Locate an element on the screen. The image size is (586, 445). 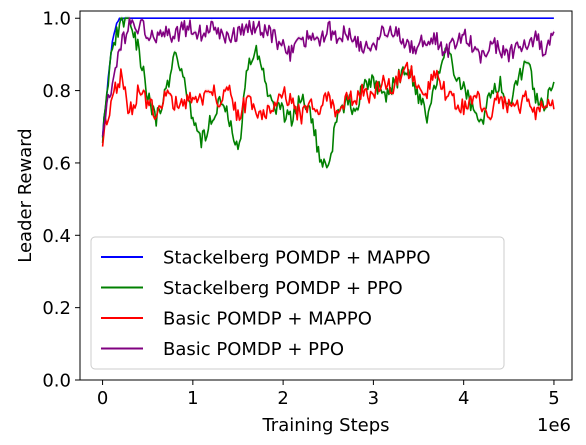
x-axis: 0 1 2 3 4 5 is located at coordinates (328, 394).